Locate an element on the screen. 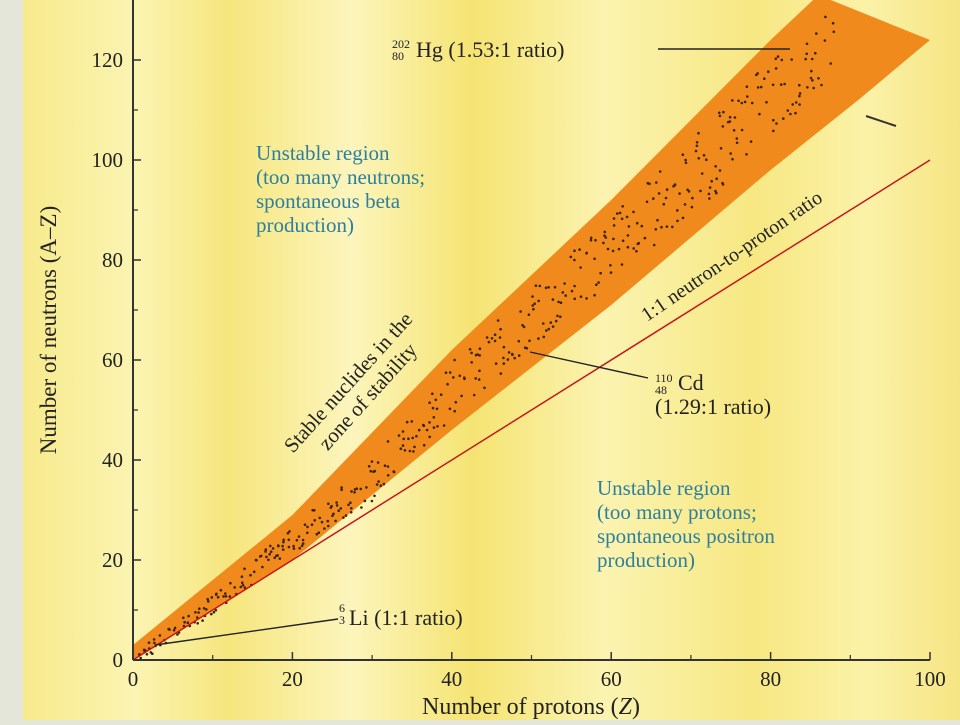 The width and height of the screenshot is (960, 725). svg-text: Hg (1.53:1 ratio) is located at coordinates (490, 49).